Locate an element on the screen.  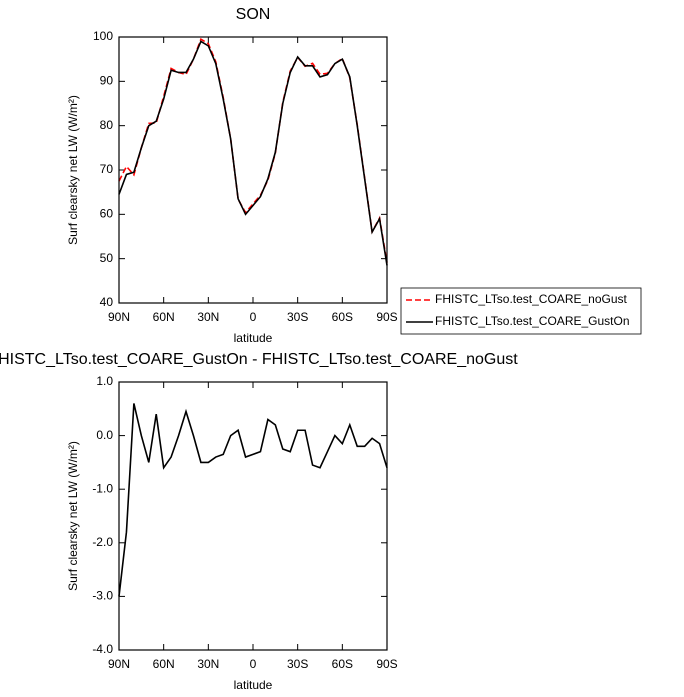
legend-label: FHISTC_LTso.test_COARE_GustOn is located at coordinates (532, 321).